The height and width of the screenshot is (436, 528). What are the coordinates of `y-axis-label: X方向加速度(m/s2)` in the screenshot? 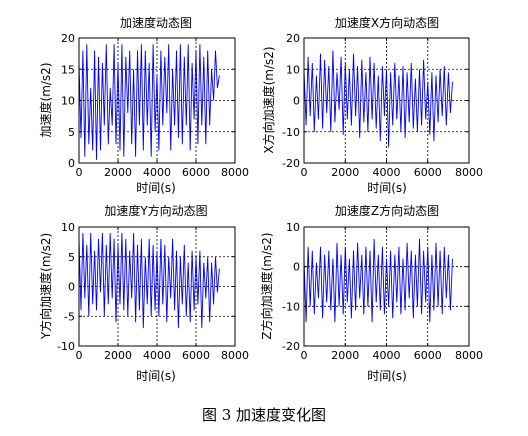 It's located at (268, 99).